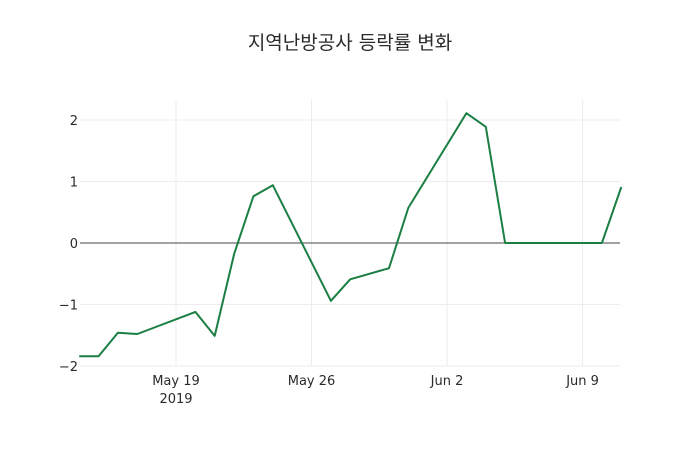 Image resolution: width=700 pixels, height=450 pixels. Describe the element at coordinates (175, 399) in the screenshot. I see `x-tick-year-label: 2019` at that location.